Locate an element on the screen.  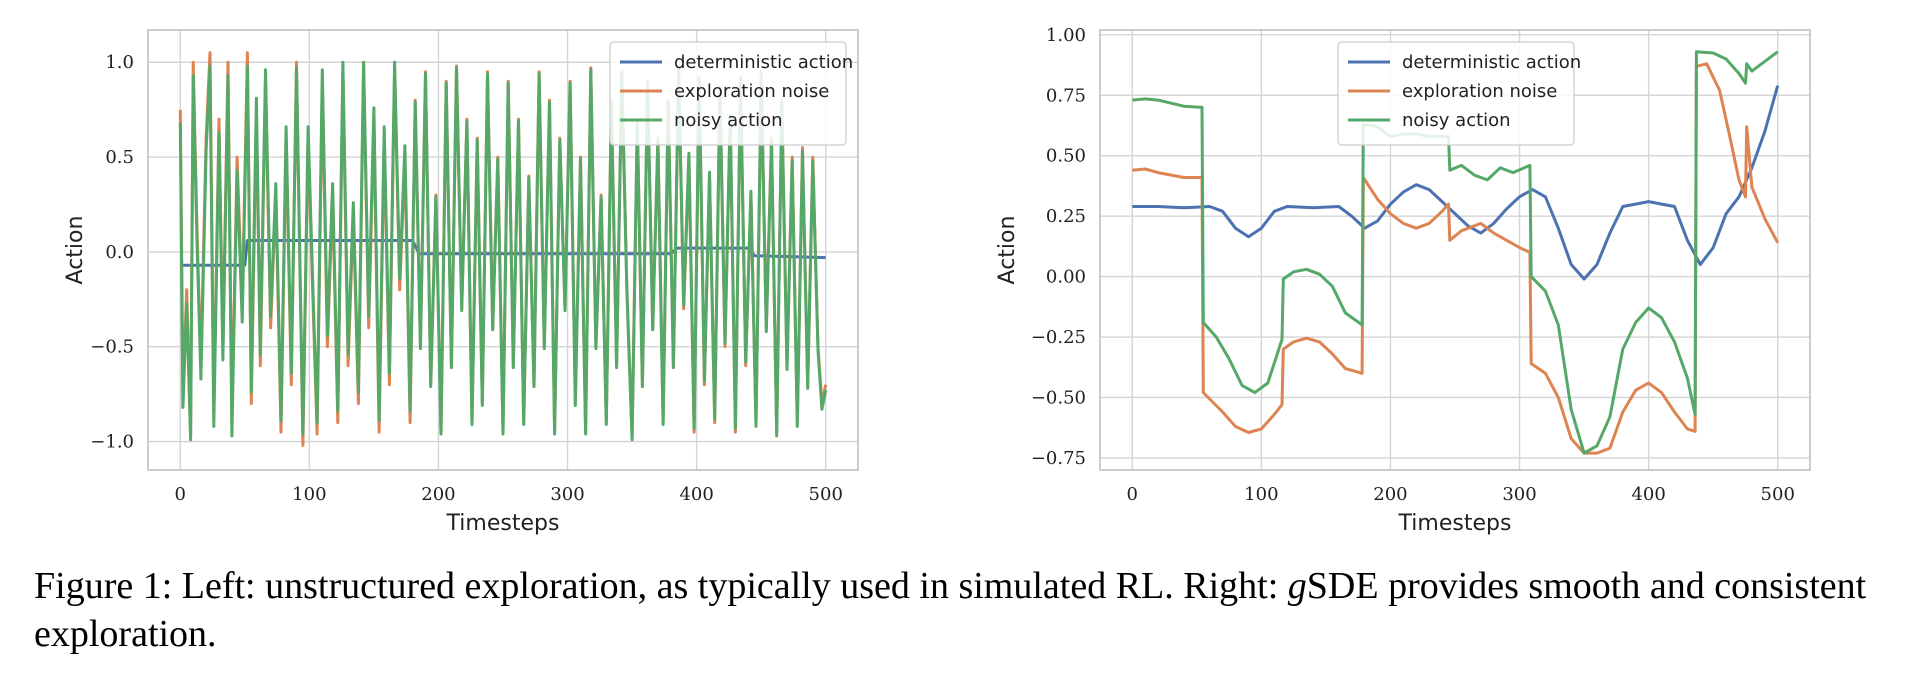
y-tick-label: 0.75 is located at coordinates (1066, 95).